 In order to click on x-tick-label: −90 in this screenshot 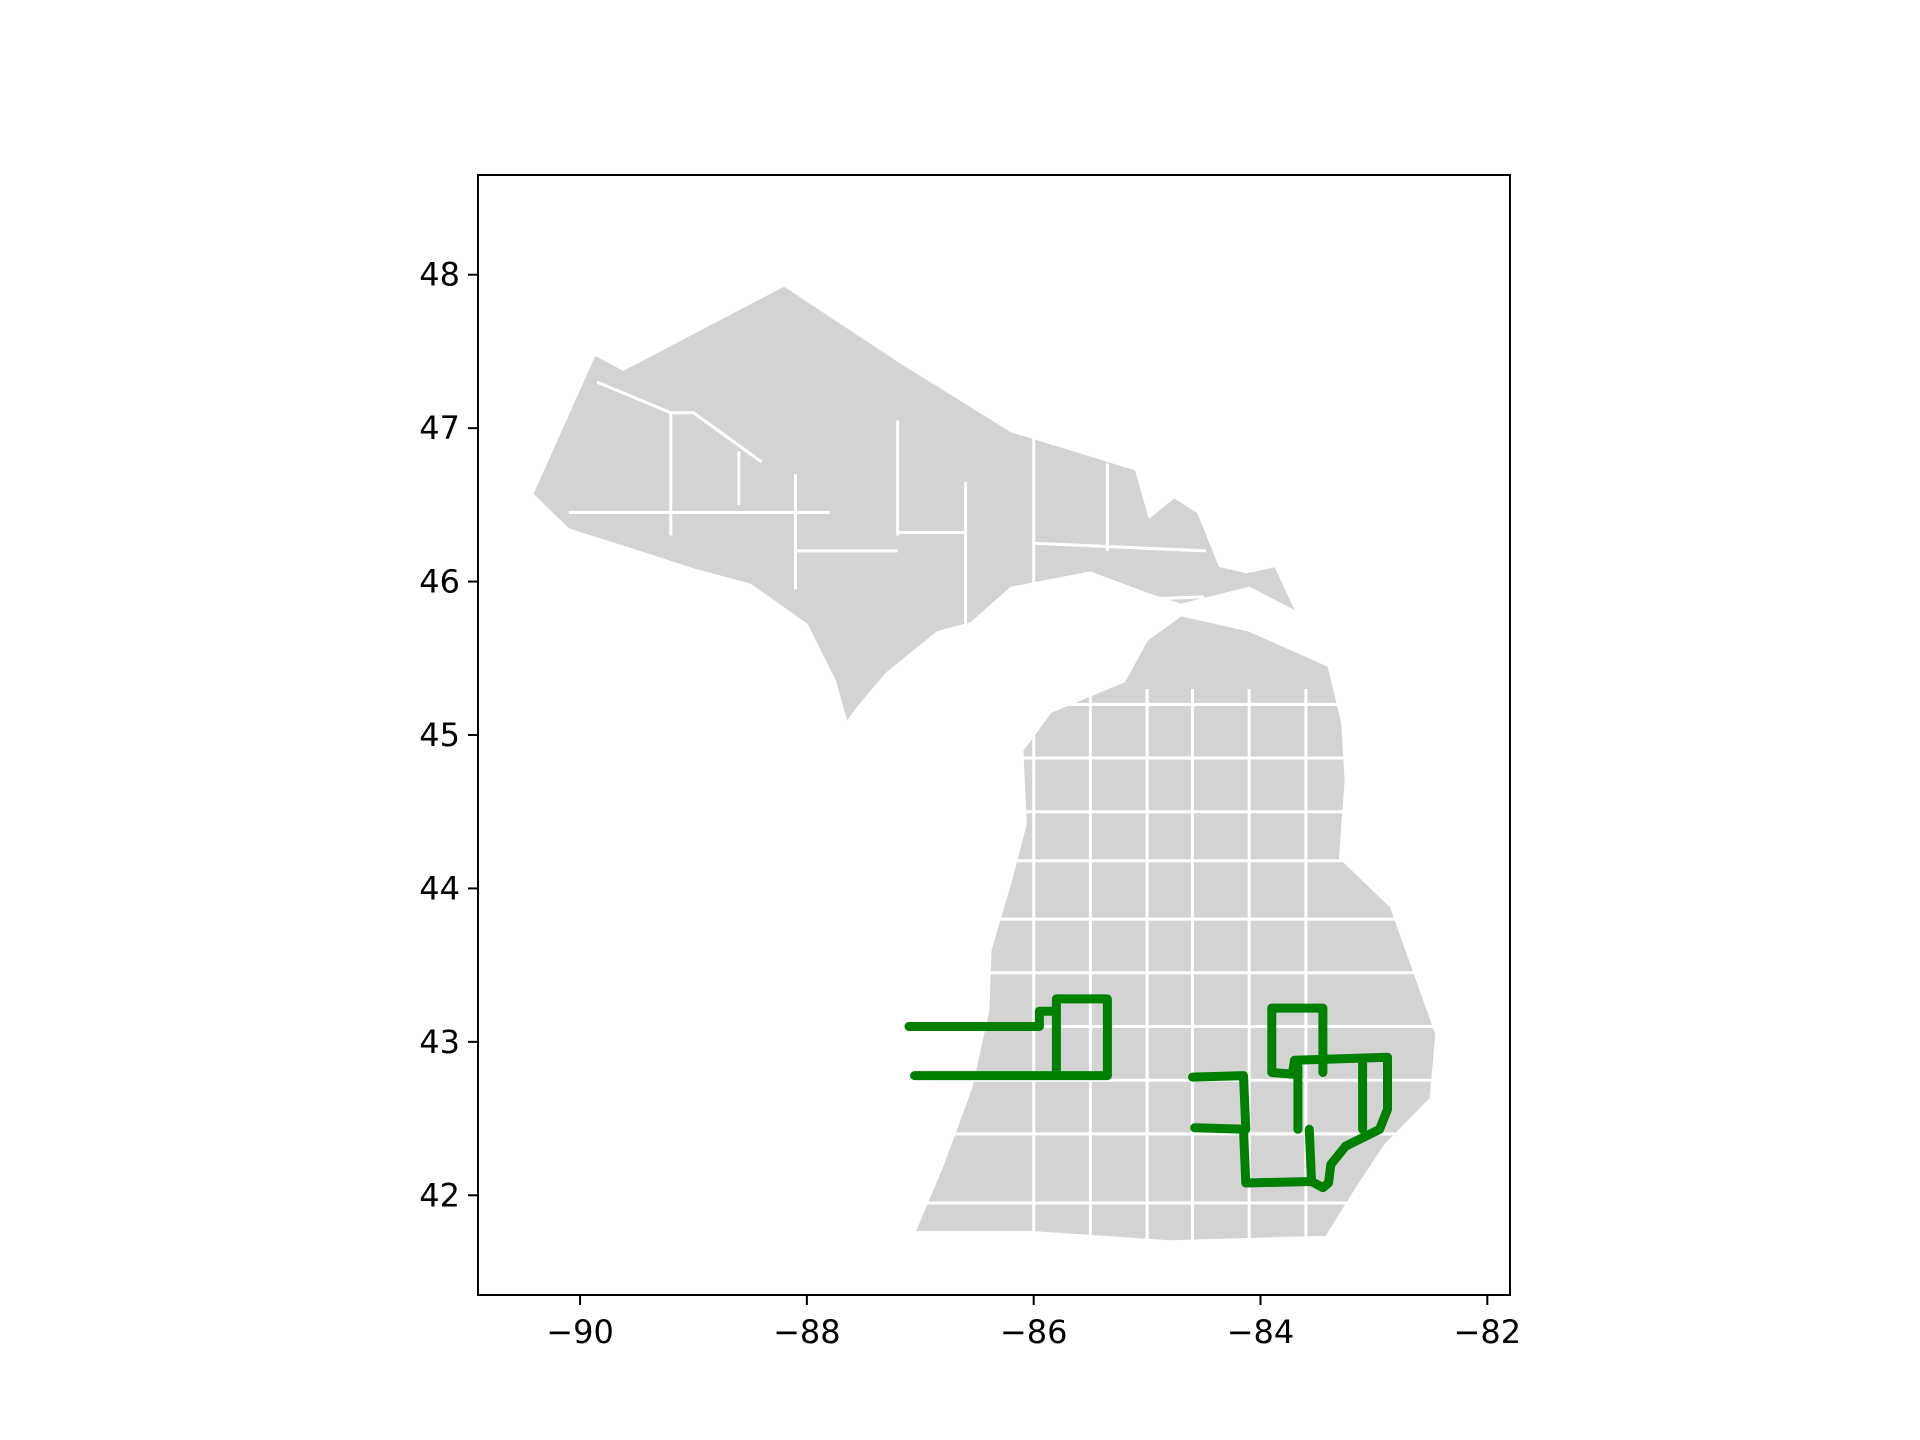, I will do `click(580, 1332)`.